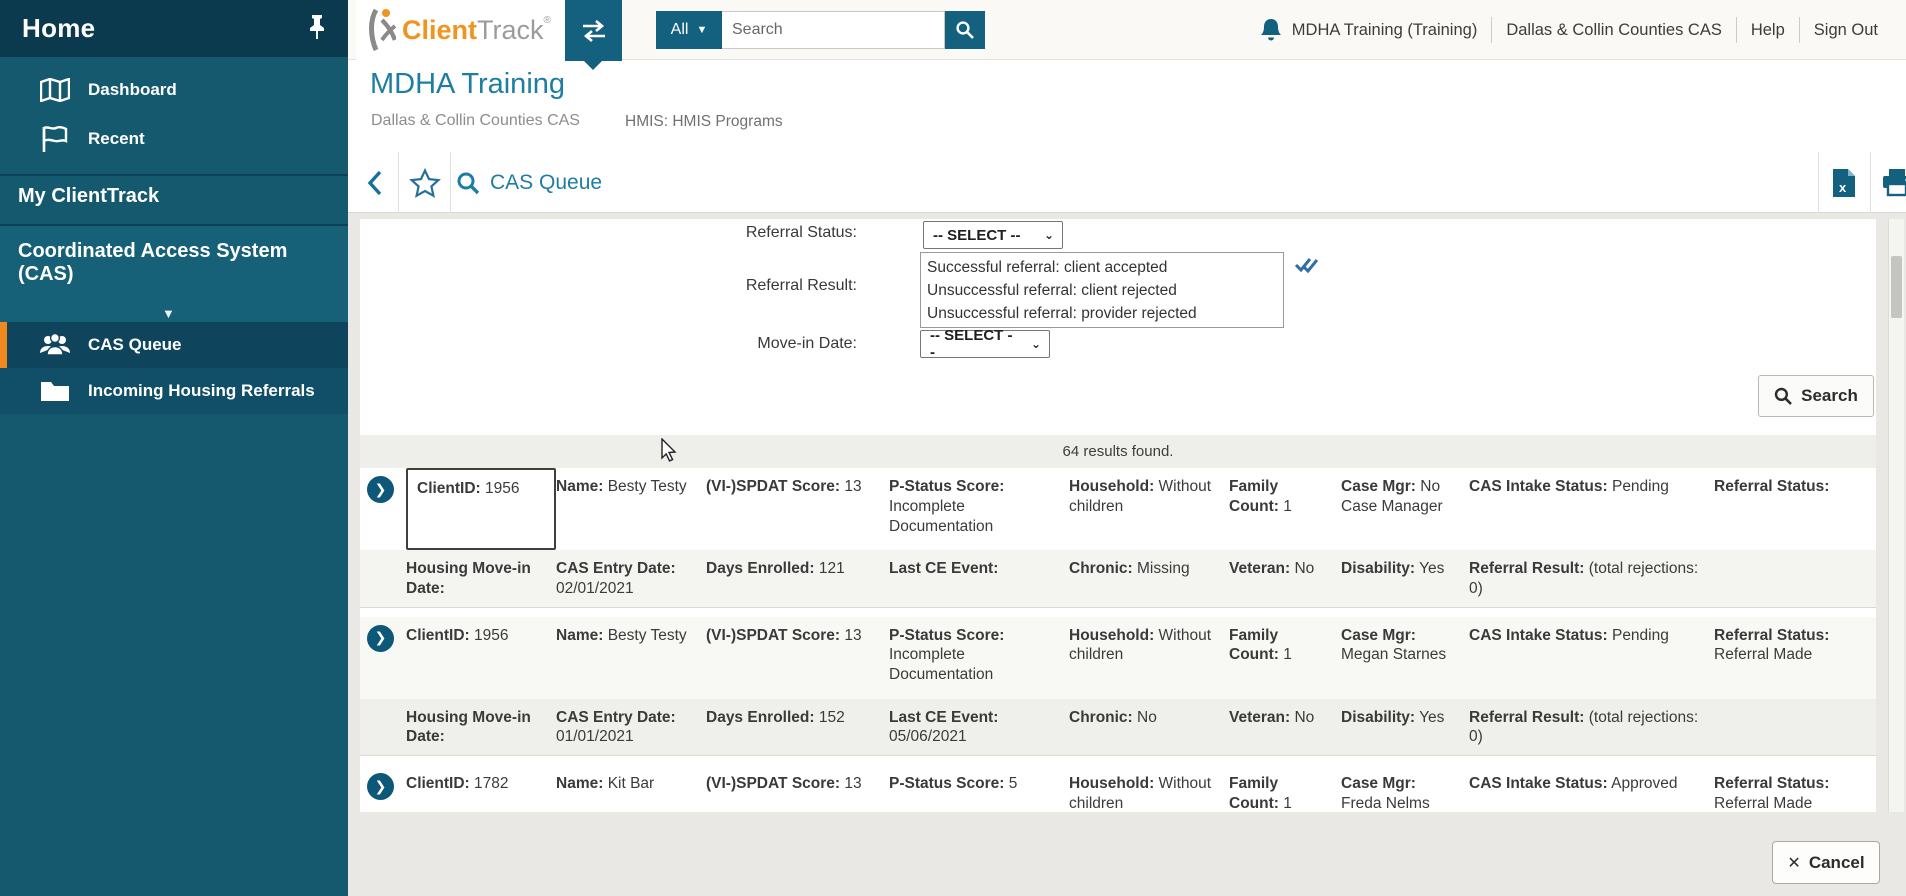  Describe the element at coordinates (1052, 290) in the screenshot. I see `listbox-option: Unsuccessful referral: client rejected` at that location.